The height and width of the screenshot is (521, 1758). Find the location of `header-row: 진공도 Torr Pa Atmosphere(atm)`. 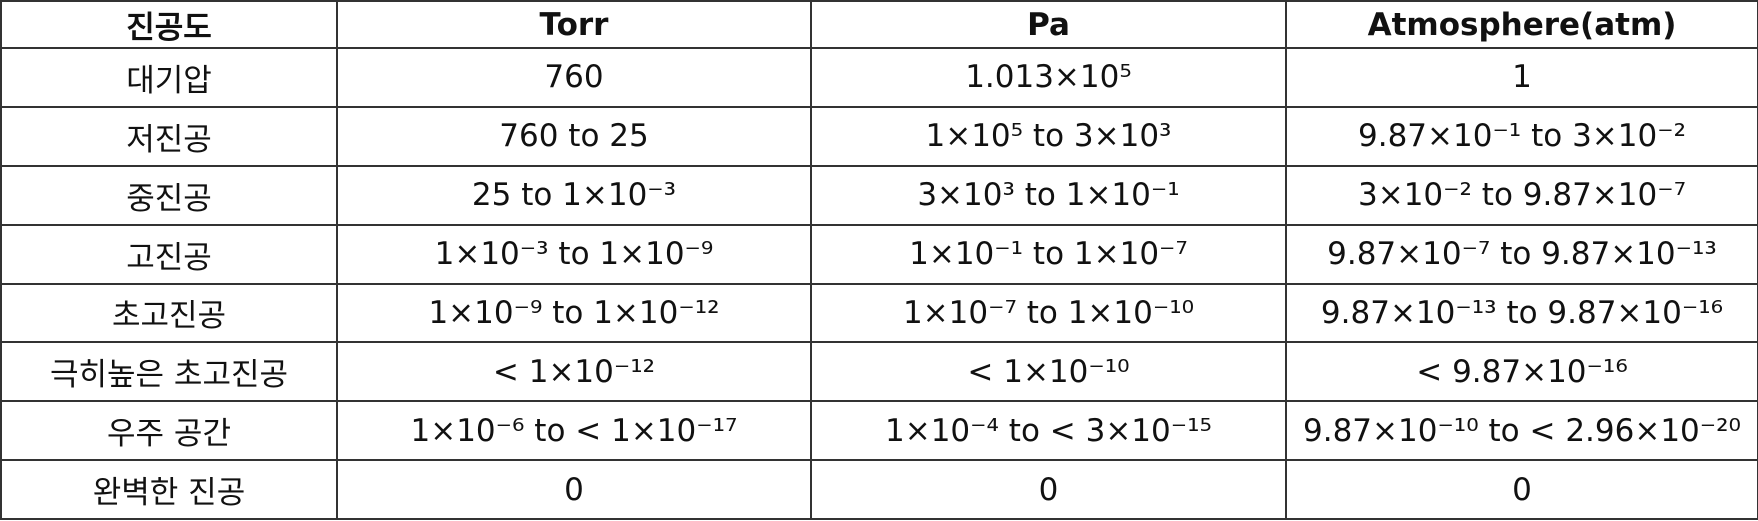

header-row: 진공도 Torr Pa Atmosphere(atm) is located at coordinates (879, 24).